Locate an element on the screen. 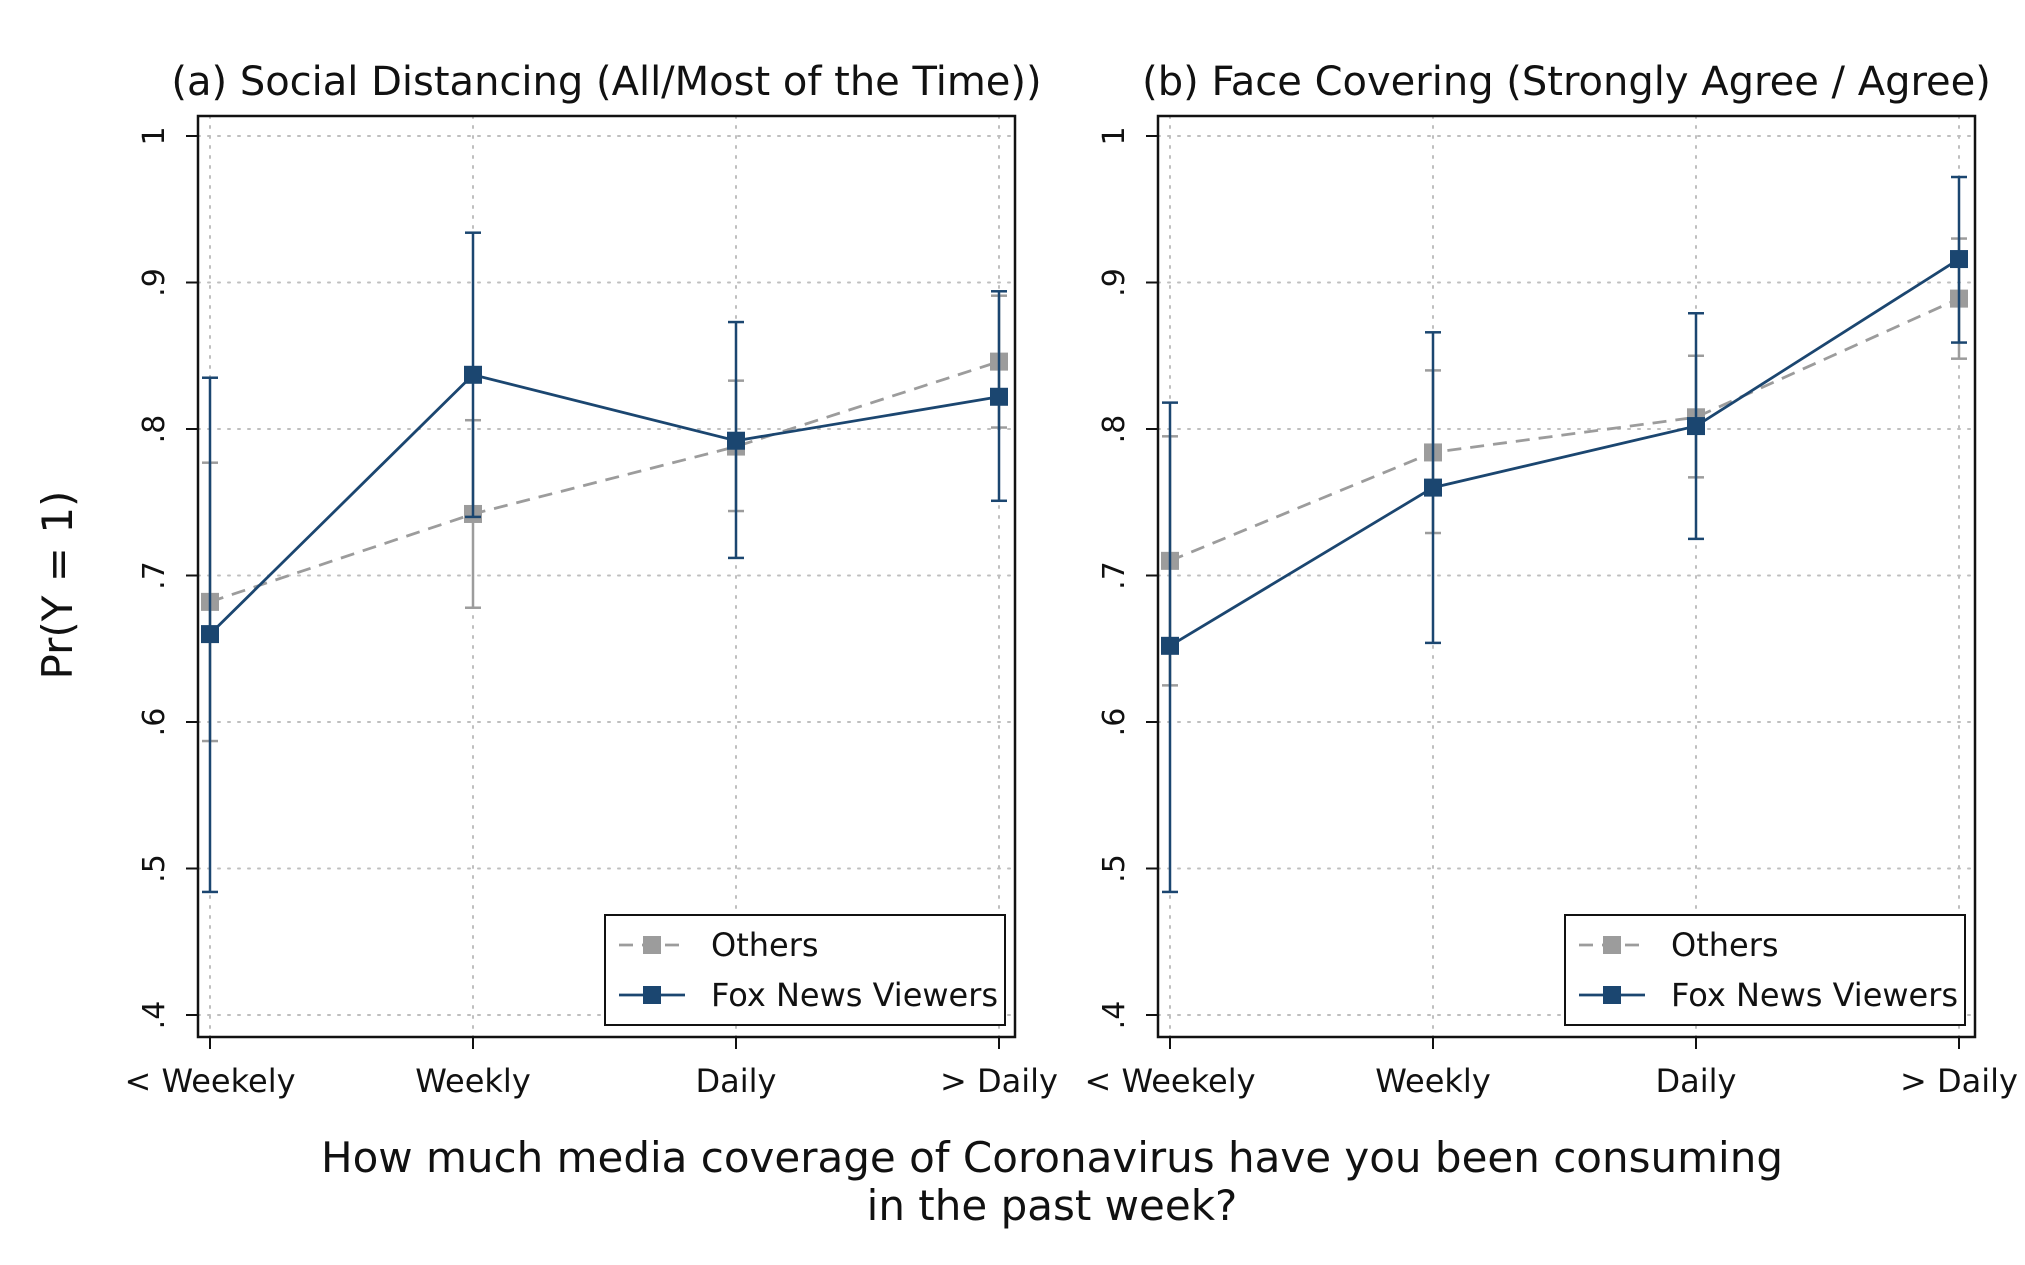  y-axis-label: Pr(Y = 1) is located at coordinates (57, 585).